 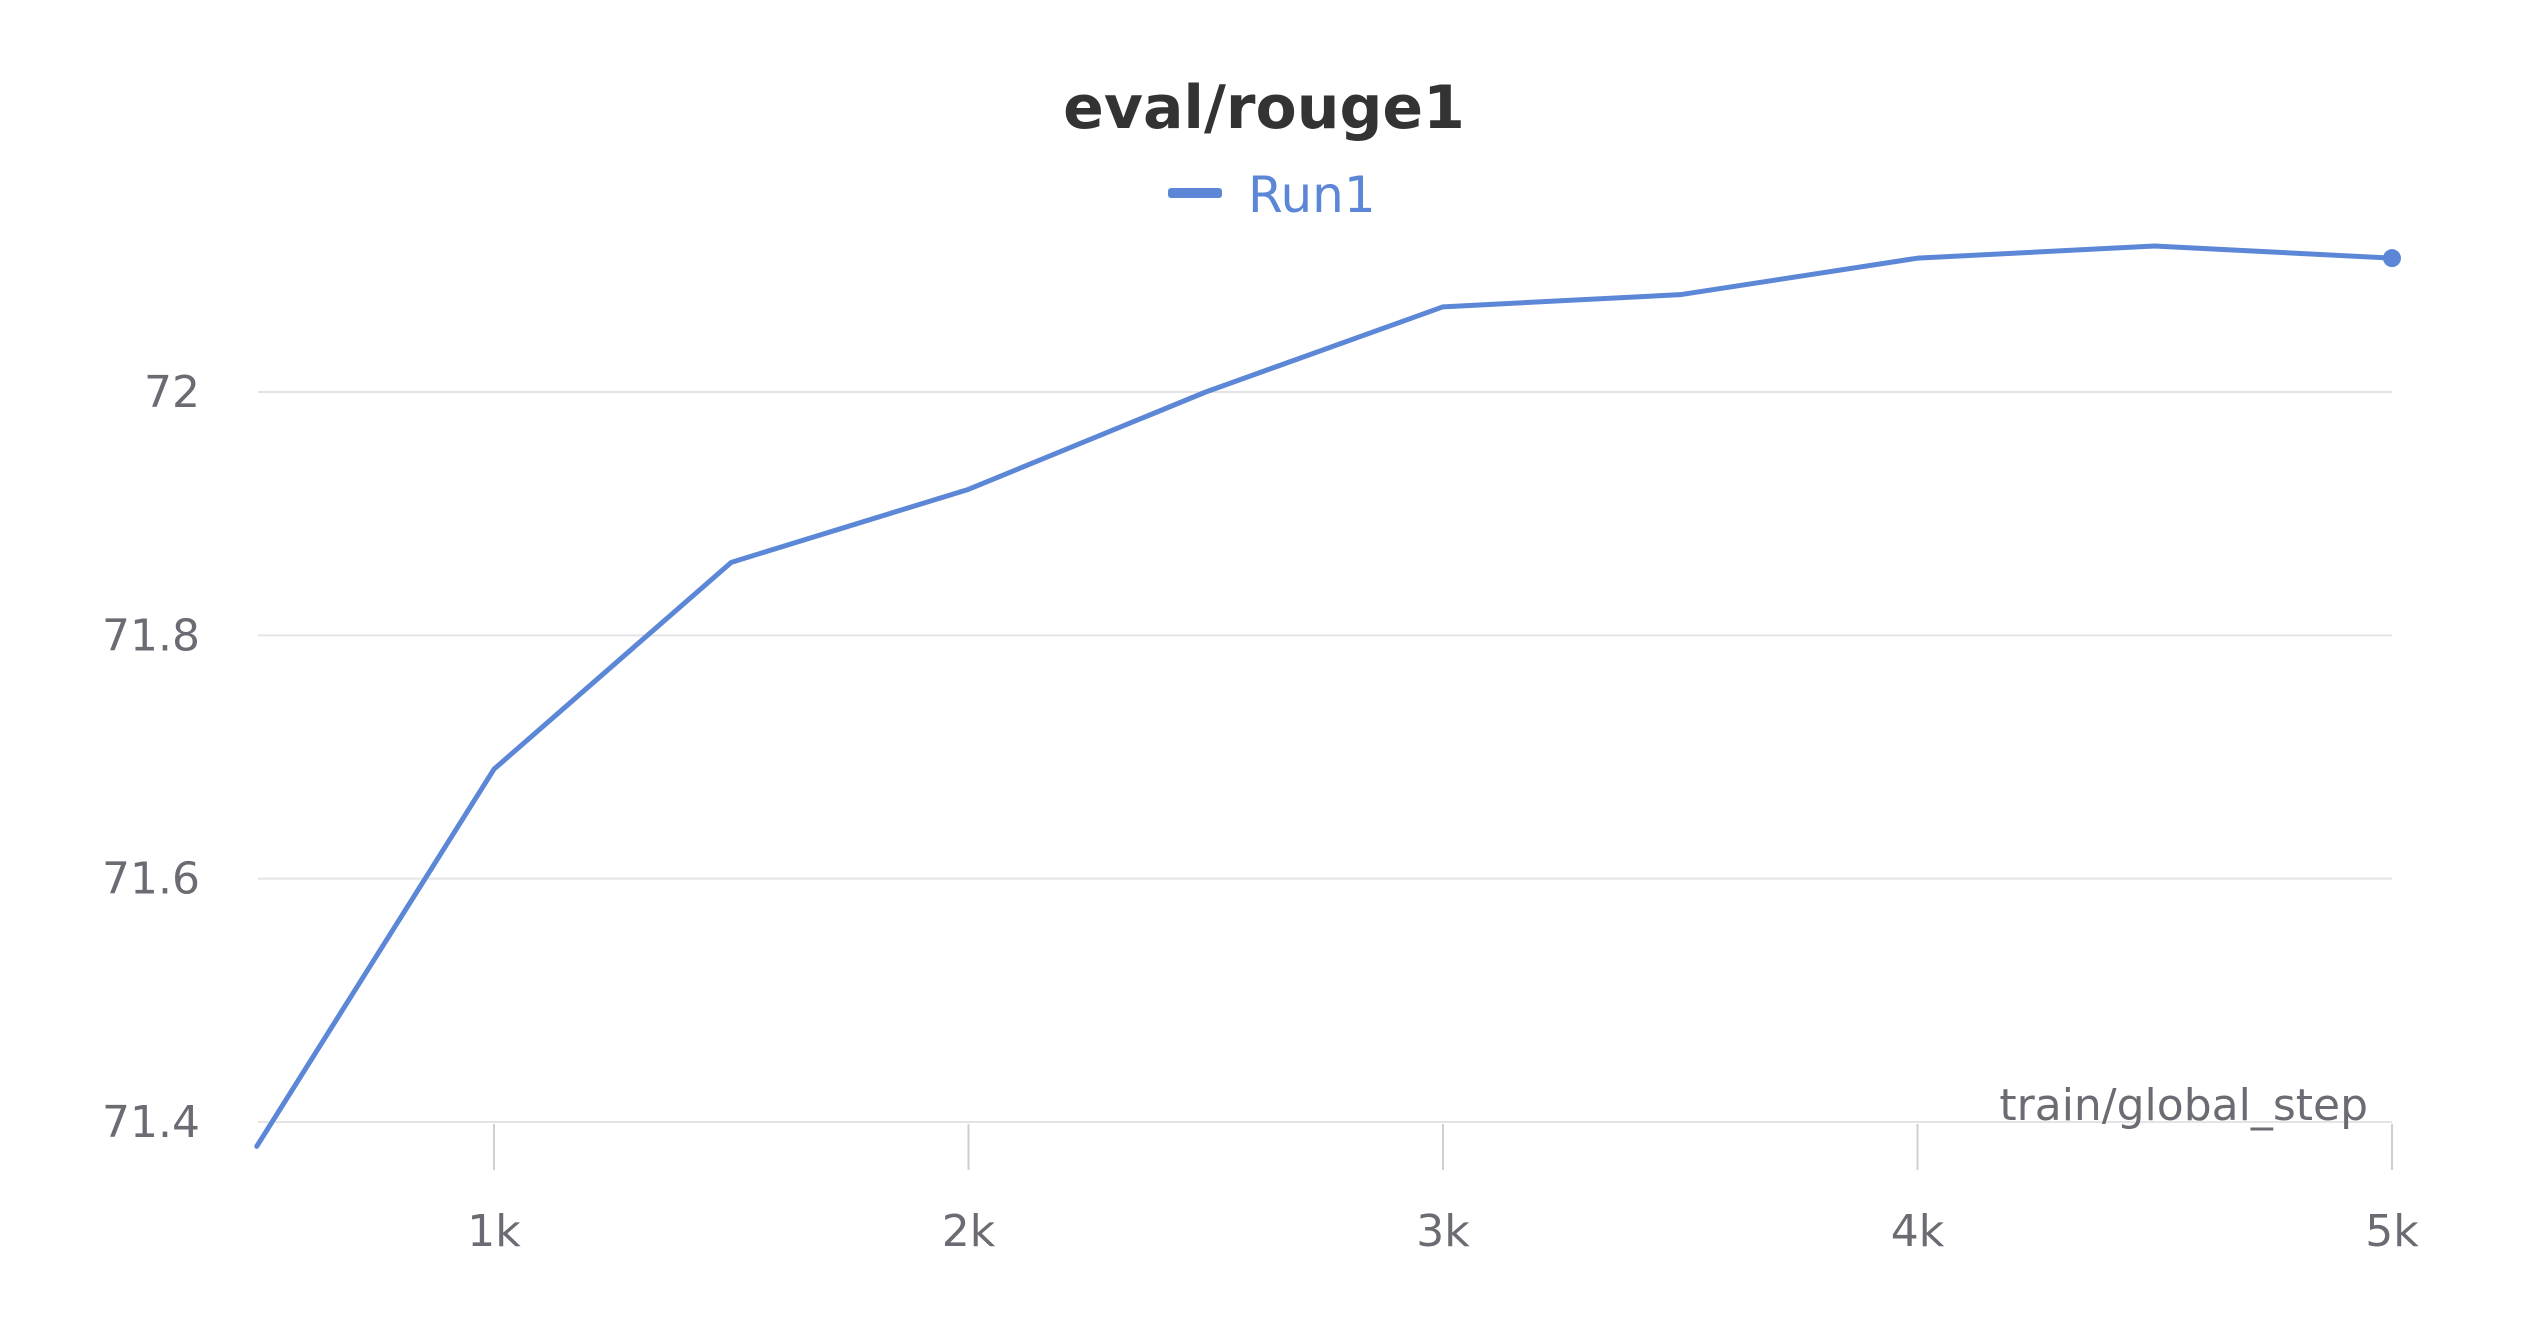 I want to click on x-axis-label: train/global_step, so click(x=2183, y=1105).